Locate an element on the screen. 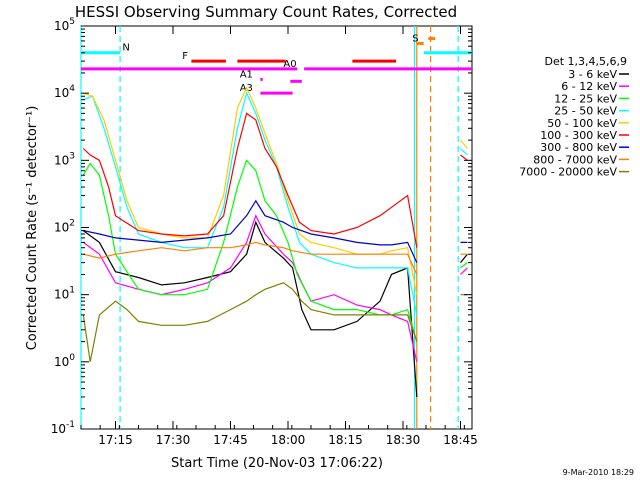  legend-label-3: 25 - 50 keV is located at coordinates (585, 111).